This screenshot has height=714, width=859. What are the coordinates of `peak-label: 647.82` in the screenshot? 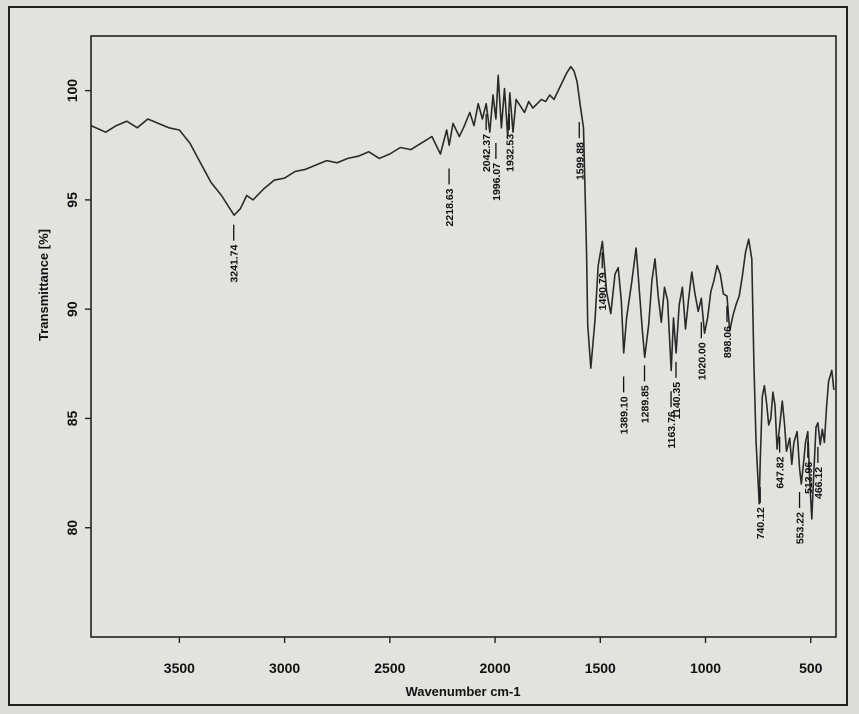 It's located at (781, 472).